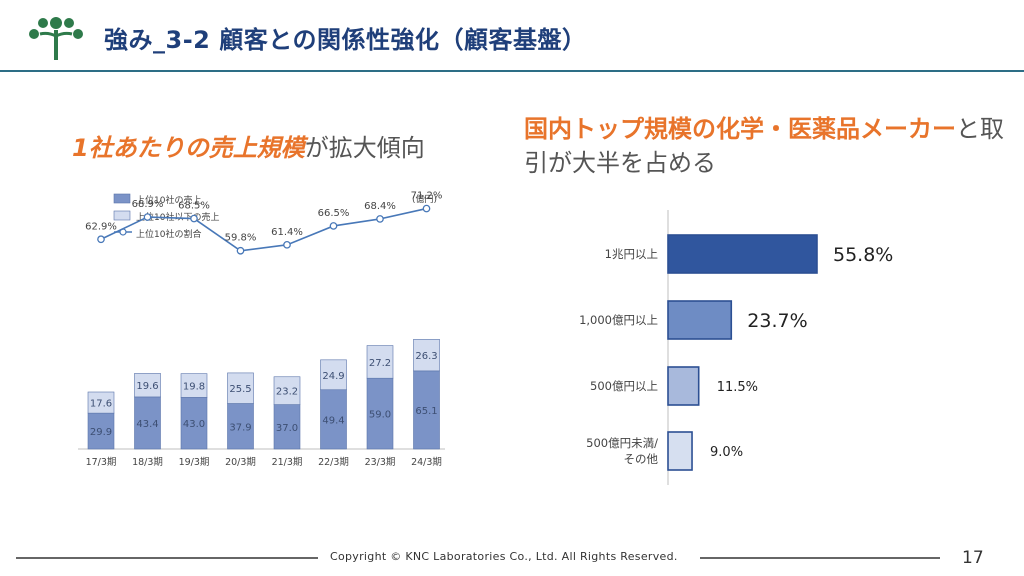  Describe the element at coordinates (740, 129) in the screenshot. I see `right-heading-emphasis: 国内トップ規模の化学・医薬品メーカー` at that location.